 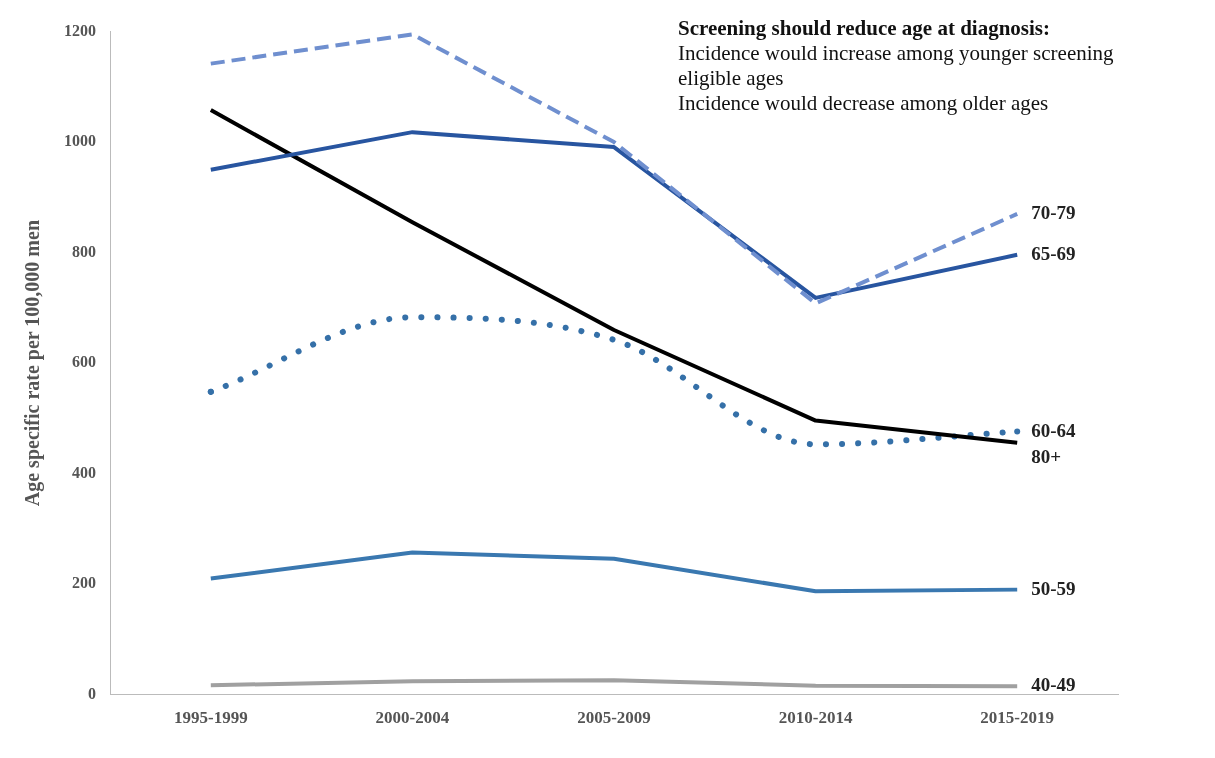 I want to click on x-tick-label: 2005-2009, so click(x=614, y=718).